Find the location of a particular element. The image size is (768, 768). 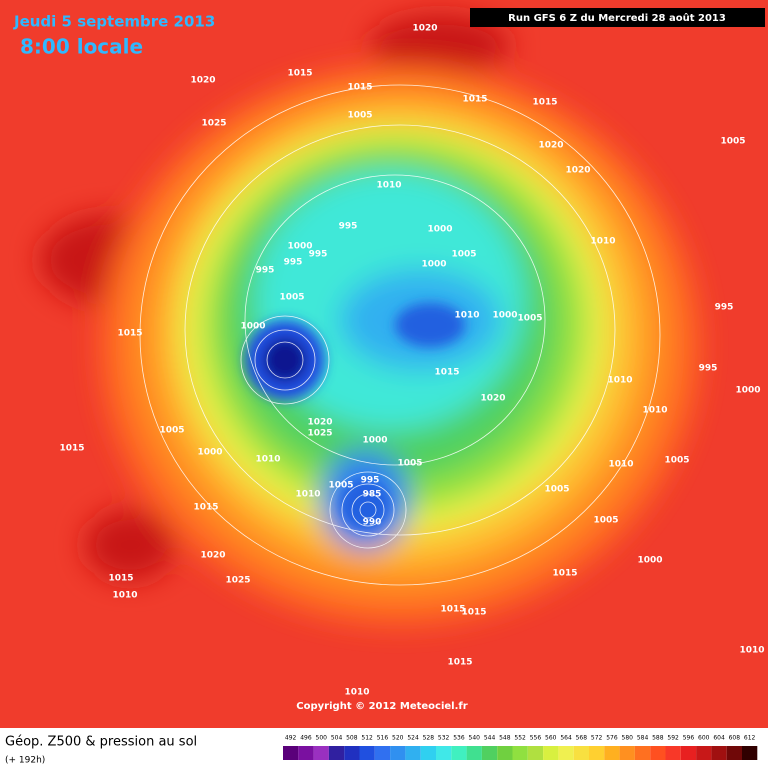

run-box is located at coordinates (617, 17).